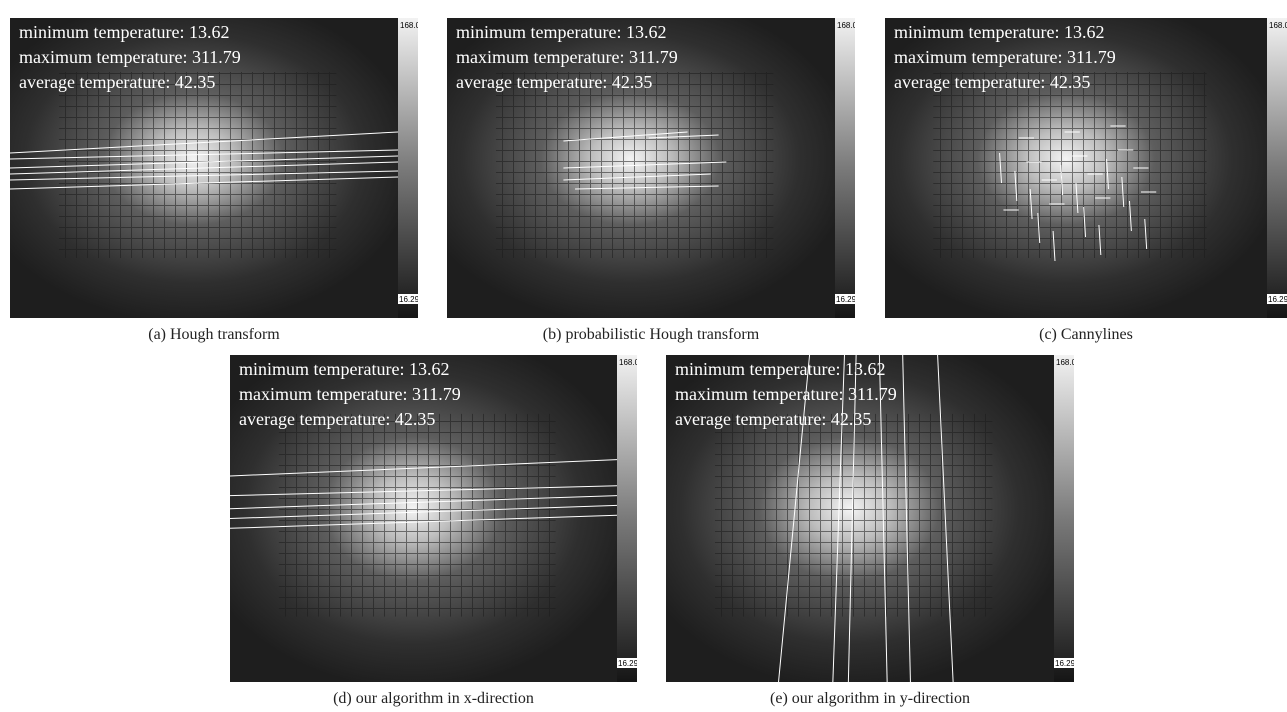 The width and height of the screenshot is (1287, 712). I want to click on mesh, so click(1070, 165).